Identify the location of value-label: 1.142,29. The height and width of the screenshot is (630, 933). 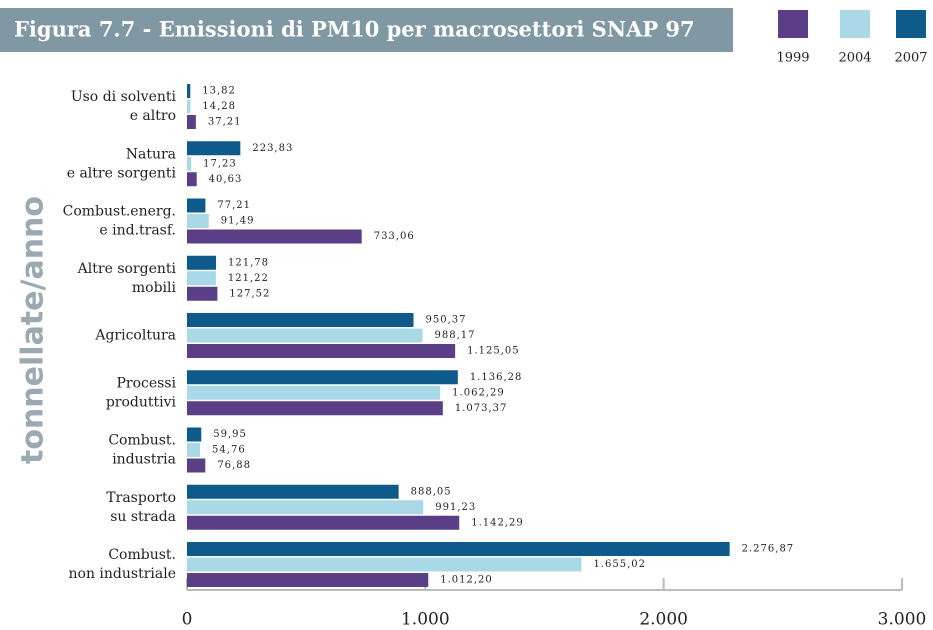
(497, 522).